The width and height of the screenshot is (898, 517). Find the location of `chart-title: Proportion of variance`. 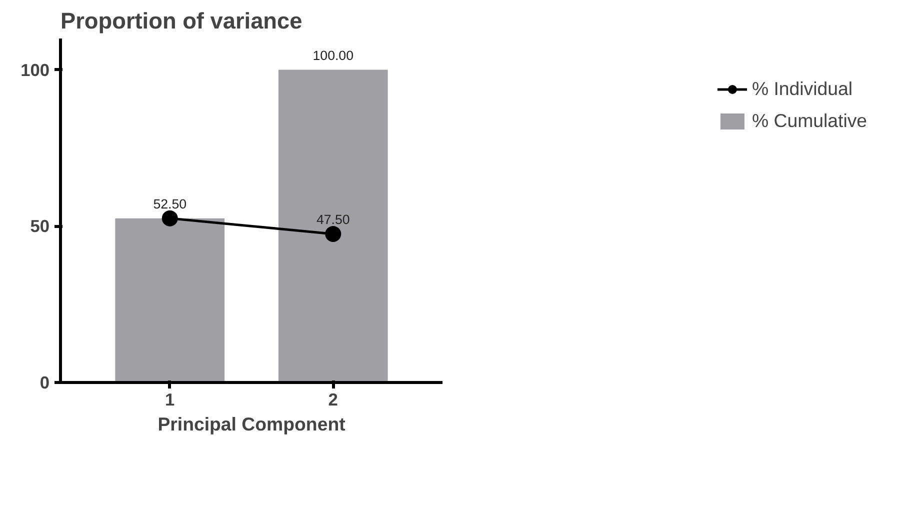

chart-title: Proportion of variance is located at coordinates (181, 21).